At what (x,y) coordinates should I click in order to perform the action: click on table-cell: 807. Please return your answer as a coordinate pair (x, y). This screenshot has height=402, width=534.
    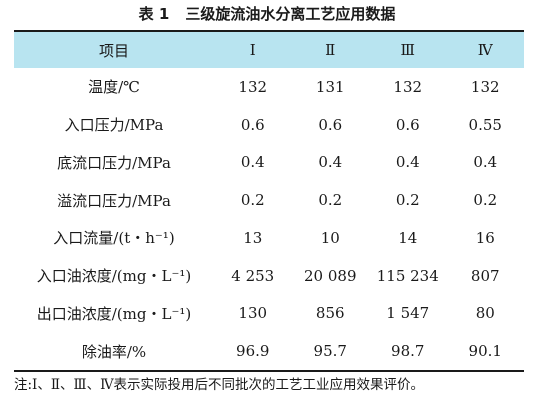
    Looking at the image, I should click on (485, 275).